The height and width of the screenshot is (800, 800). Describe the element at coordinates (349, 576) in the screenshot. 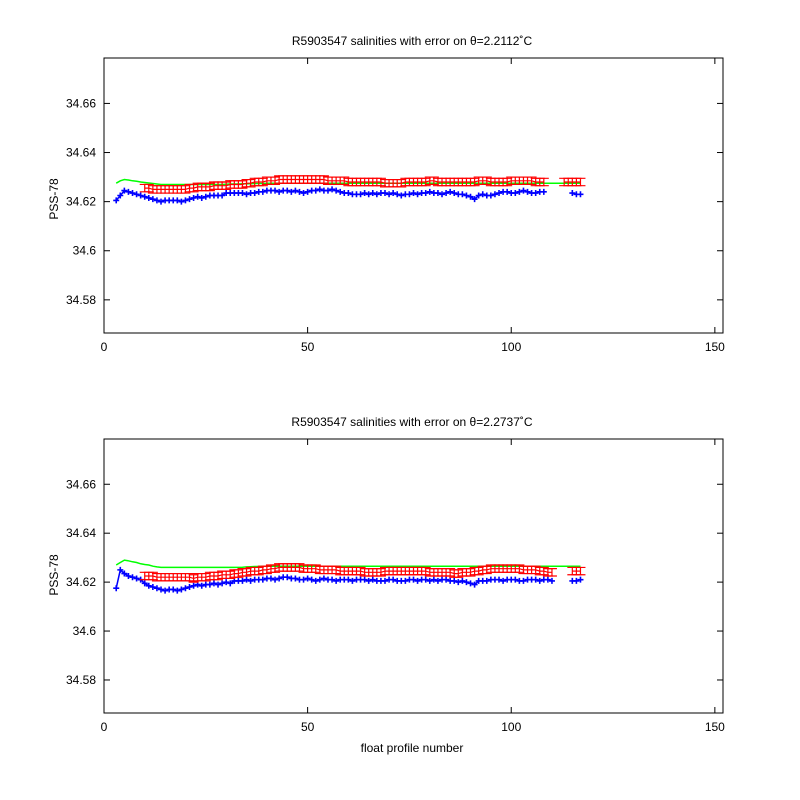

I see `bottom-series-layer` at that location.